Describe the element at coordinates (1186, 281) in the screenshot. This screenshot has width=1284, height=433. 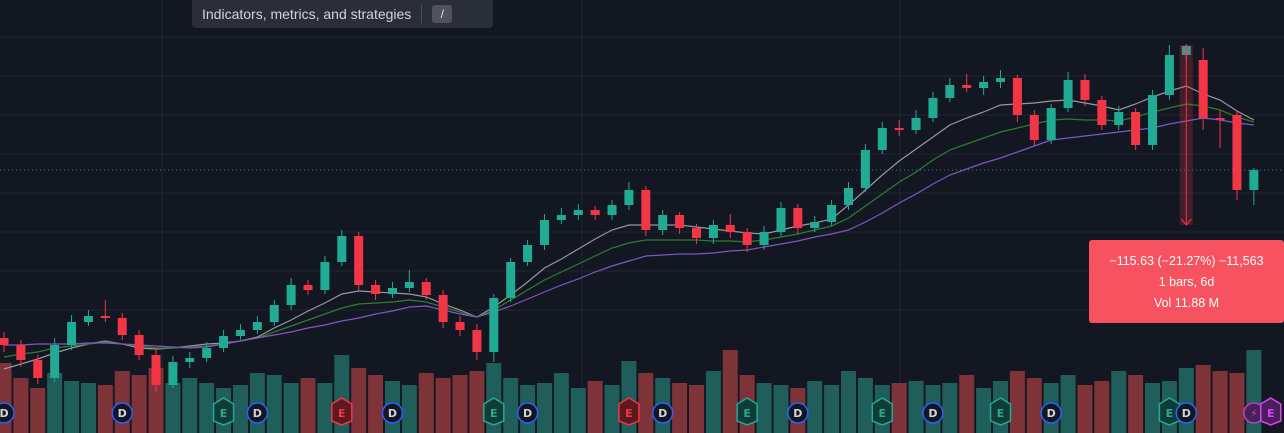
I see `tooltip-bars: 1 bars, 6d` at that location.